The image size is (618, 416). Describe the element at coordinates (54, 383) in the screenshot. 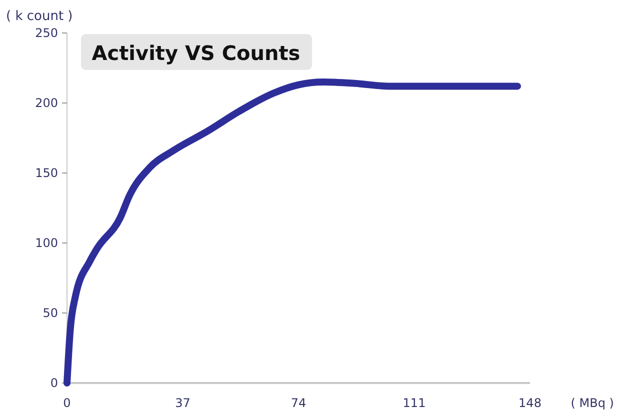

I see `y-tick-label: 0` at that location.